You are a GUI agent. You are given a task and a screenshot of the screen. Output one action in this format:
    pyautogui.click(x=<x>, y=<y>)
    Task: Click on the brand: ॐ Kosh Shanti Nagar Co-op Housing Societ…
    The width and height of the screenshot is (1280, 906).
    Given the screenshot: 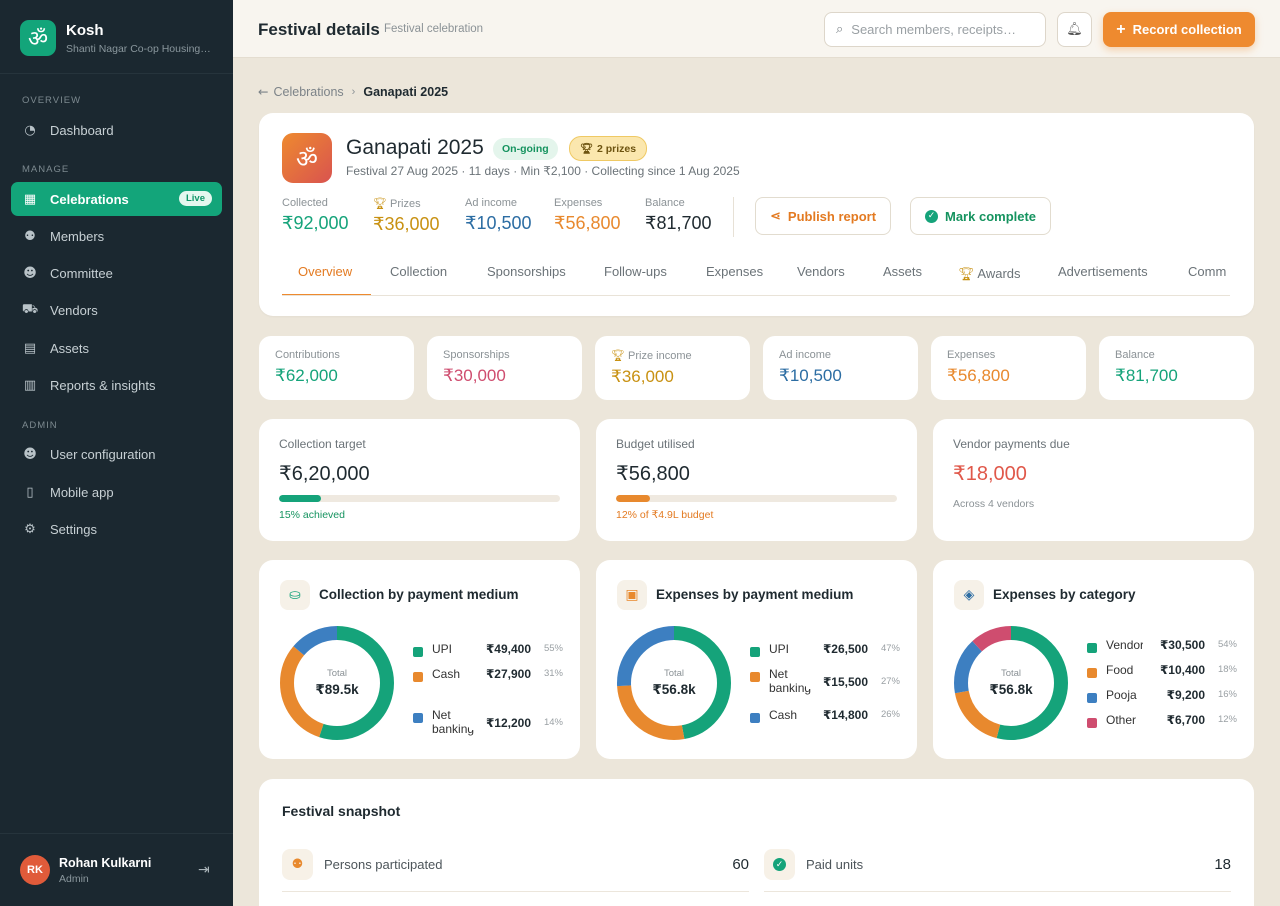 What is the action you would take?
    pyautogui.click(x=115, y=38)
    